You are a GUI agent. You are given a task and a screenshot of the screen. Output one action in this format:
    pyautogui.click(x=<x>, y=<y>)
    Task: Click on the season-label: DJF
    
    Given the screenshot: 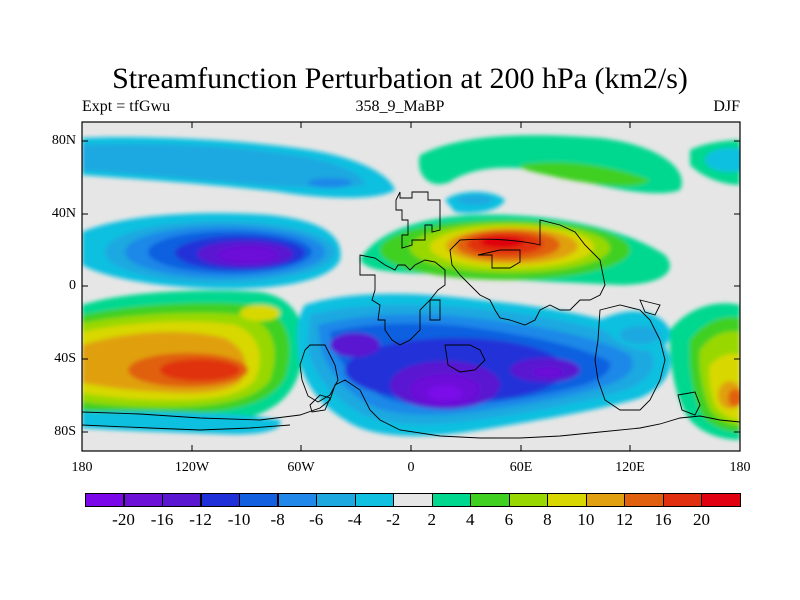 What is the action you would take?
    pyautogui.click(x=726, y=106)
    